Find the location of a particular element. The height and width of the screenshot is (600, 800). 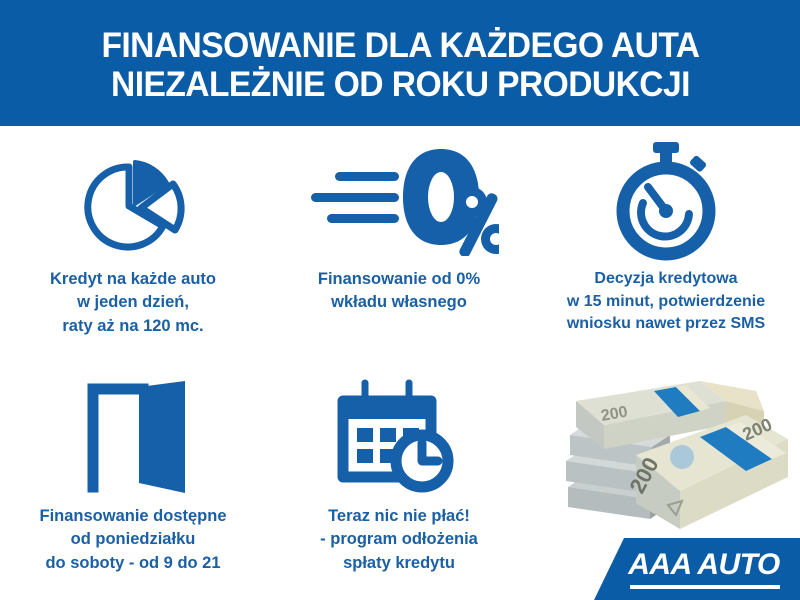

caption-line: spłaty kredytu is located at coordinates (399, 562).